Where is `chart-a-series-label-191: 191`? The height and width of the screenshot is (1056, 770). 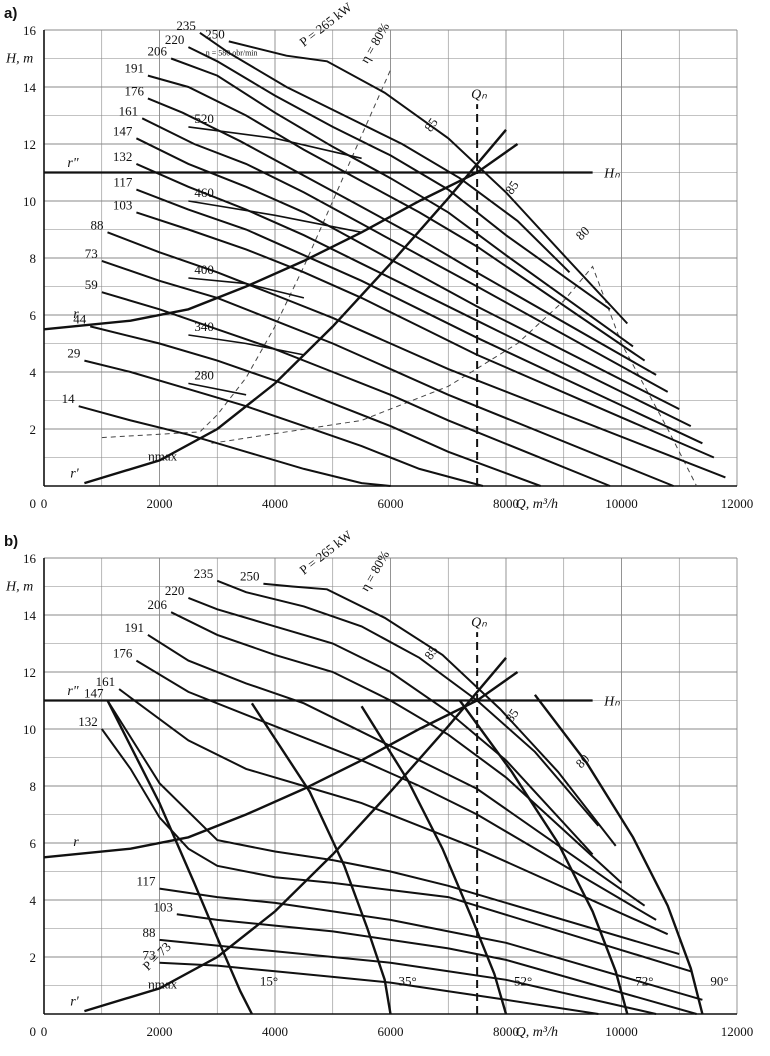
chart-a-series-label-191: 191 is located at coordinates (134, 68).